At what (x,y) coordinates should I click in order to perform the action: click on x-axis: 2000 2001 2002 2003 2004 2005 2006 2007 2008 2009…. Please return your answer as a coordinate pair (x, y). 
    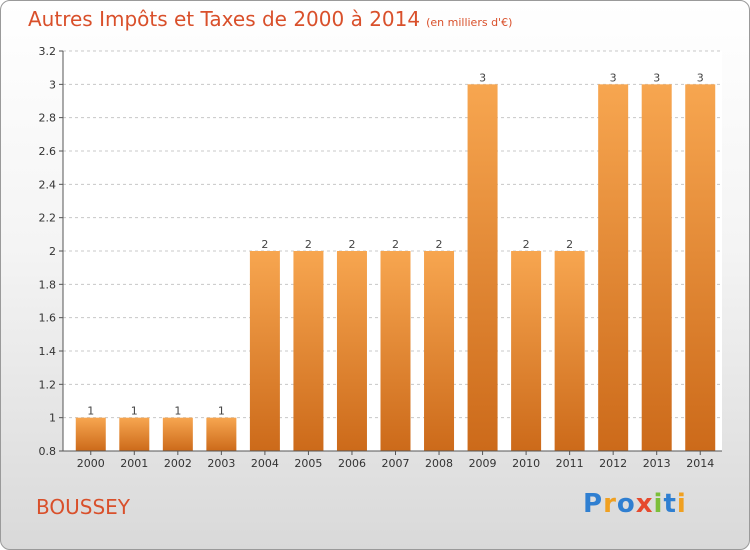
    Looking at the image, I should click on (392, 460).